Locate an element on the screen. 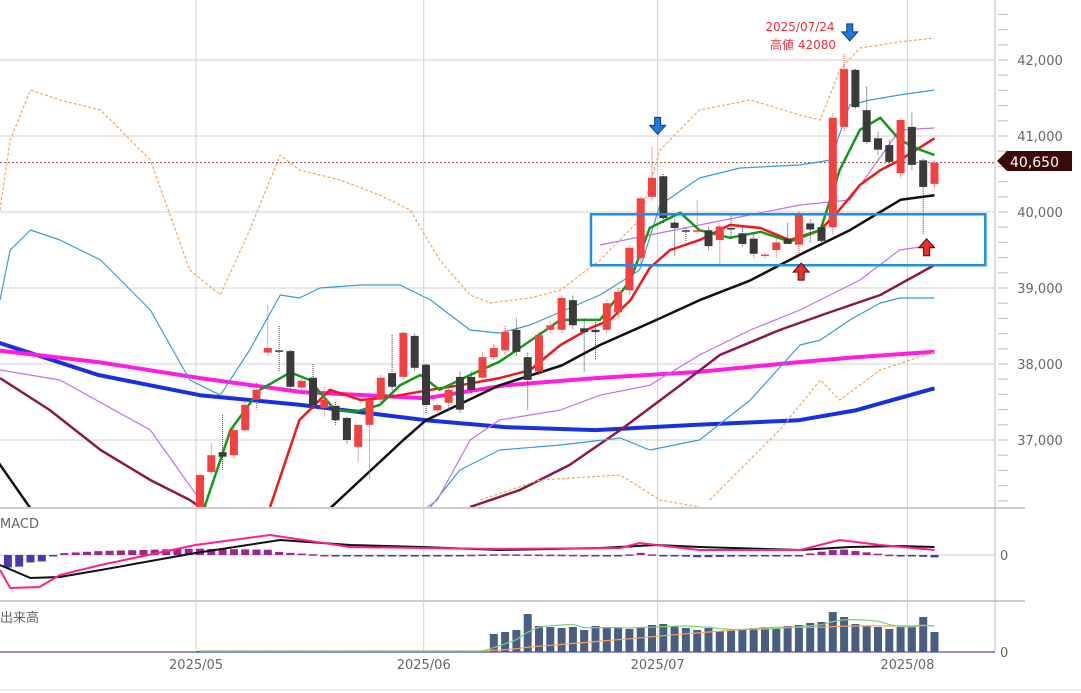 This screenshot has width=1081, height=693. bollinger-upper-1-line is located at coordinates (767, 186).